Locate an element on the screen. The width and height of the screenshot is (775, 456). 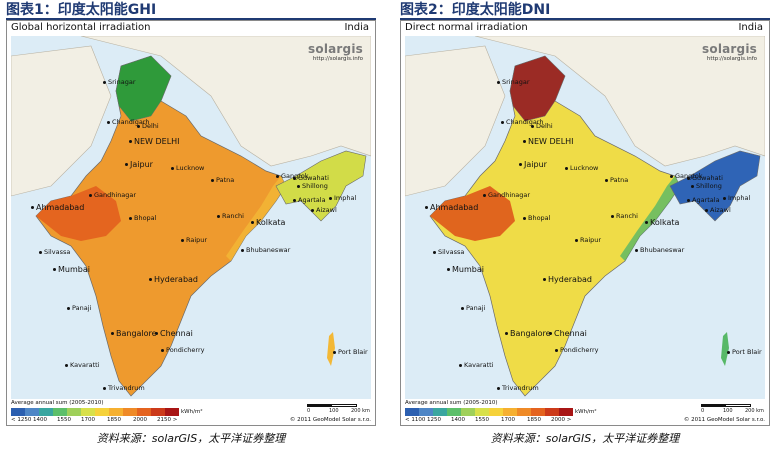
city-ranchi: Ranchi is located at coordinates (230, 216).